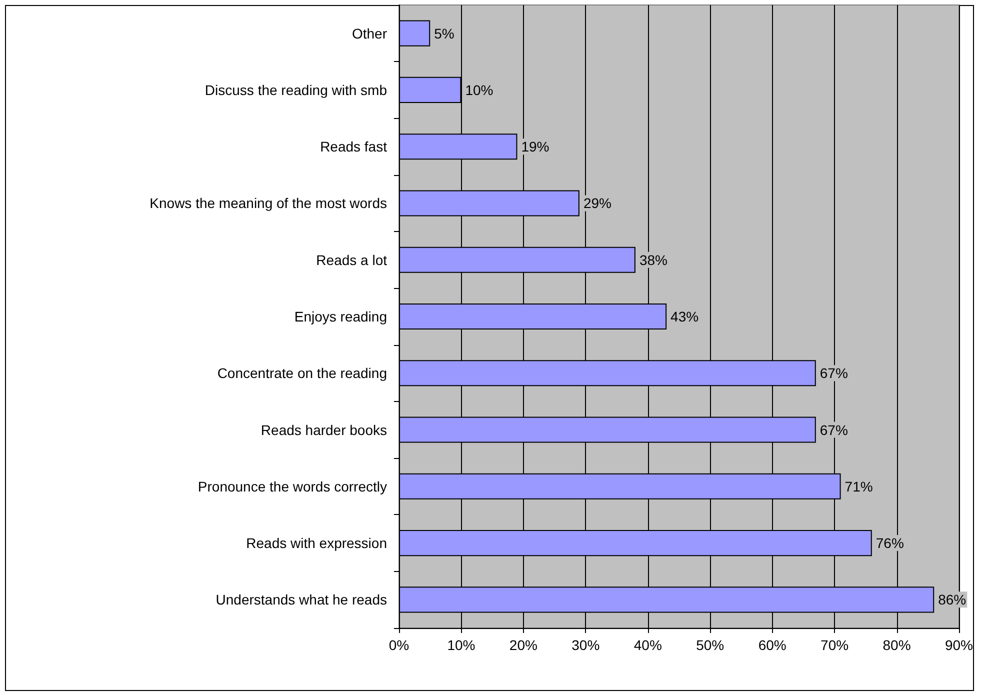  I want to click on y-tick-label: Reads harder books, so click(323, 430).